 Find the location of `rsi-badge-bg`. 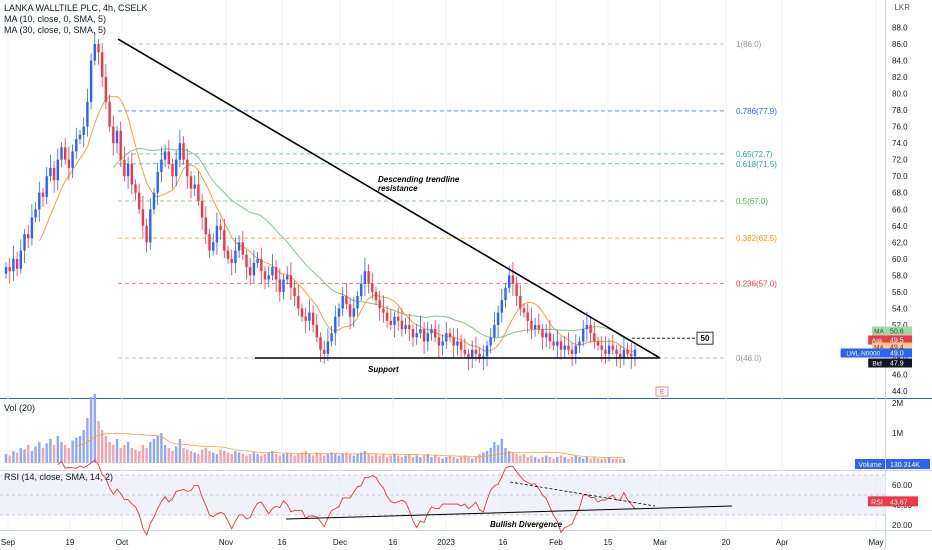

rsi-badge-bg is located at coordinates (877, 501).